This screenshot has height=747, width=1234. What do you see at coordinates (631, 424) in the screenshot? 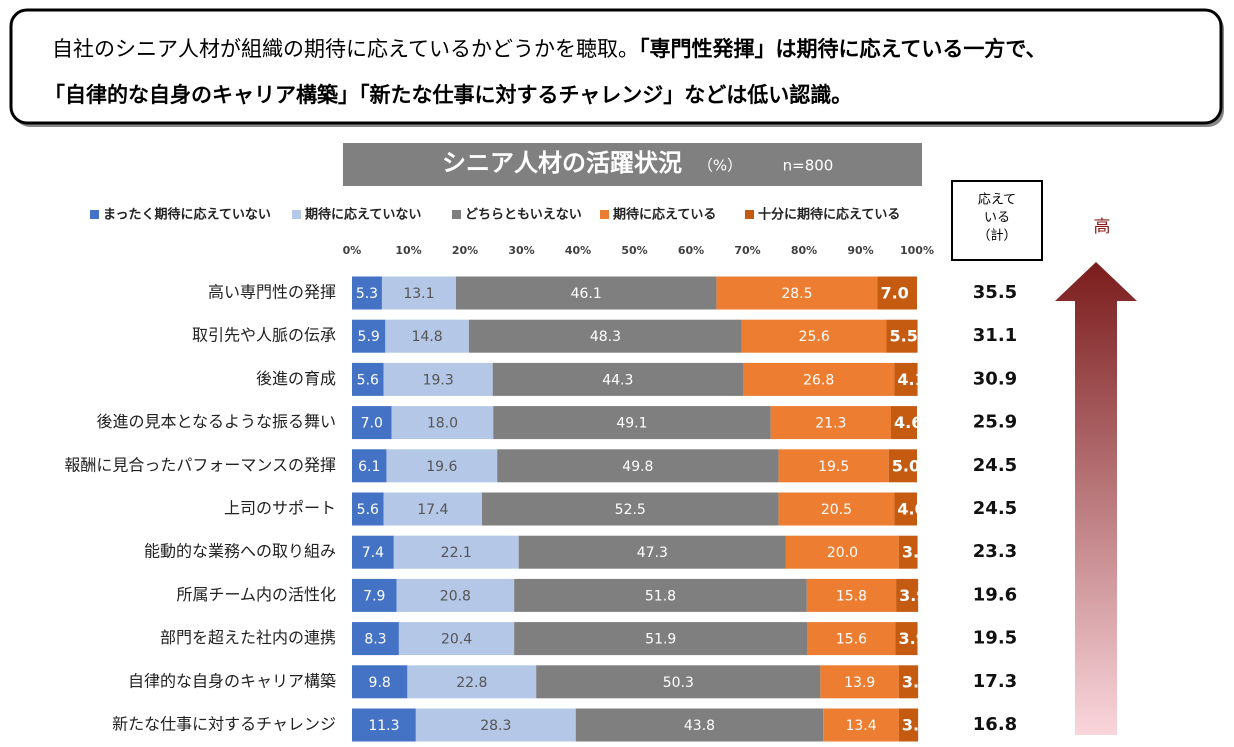
I see `value-label: 49.1` at bounding box center [631, 424].